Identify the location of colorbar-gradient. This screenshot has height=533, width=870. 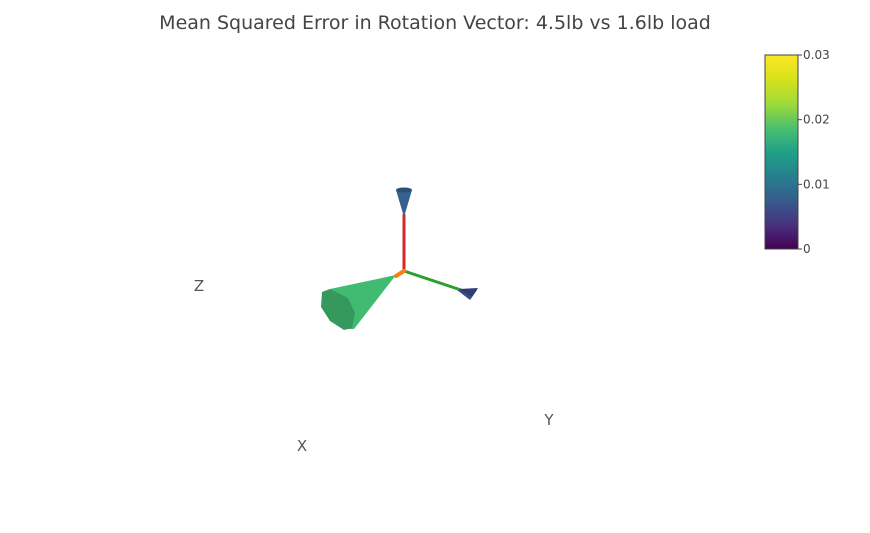
(781, 152).